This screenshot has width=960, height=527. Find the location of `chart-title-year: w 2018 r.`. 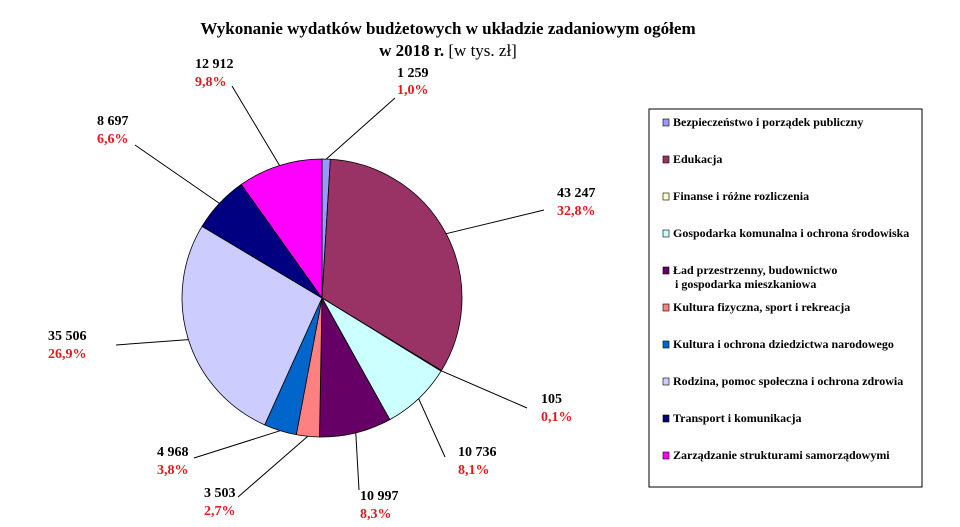

chart-title-year: w 2018 r. is located at coordinates (411, 50).